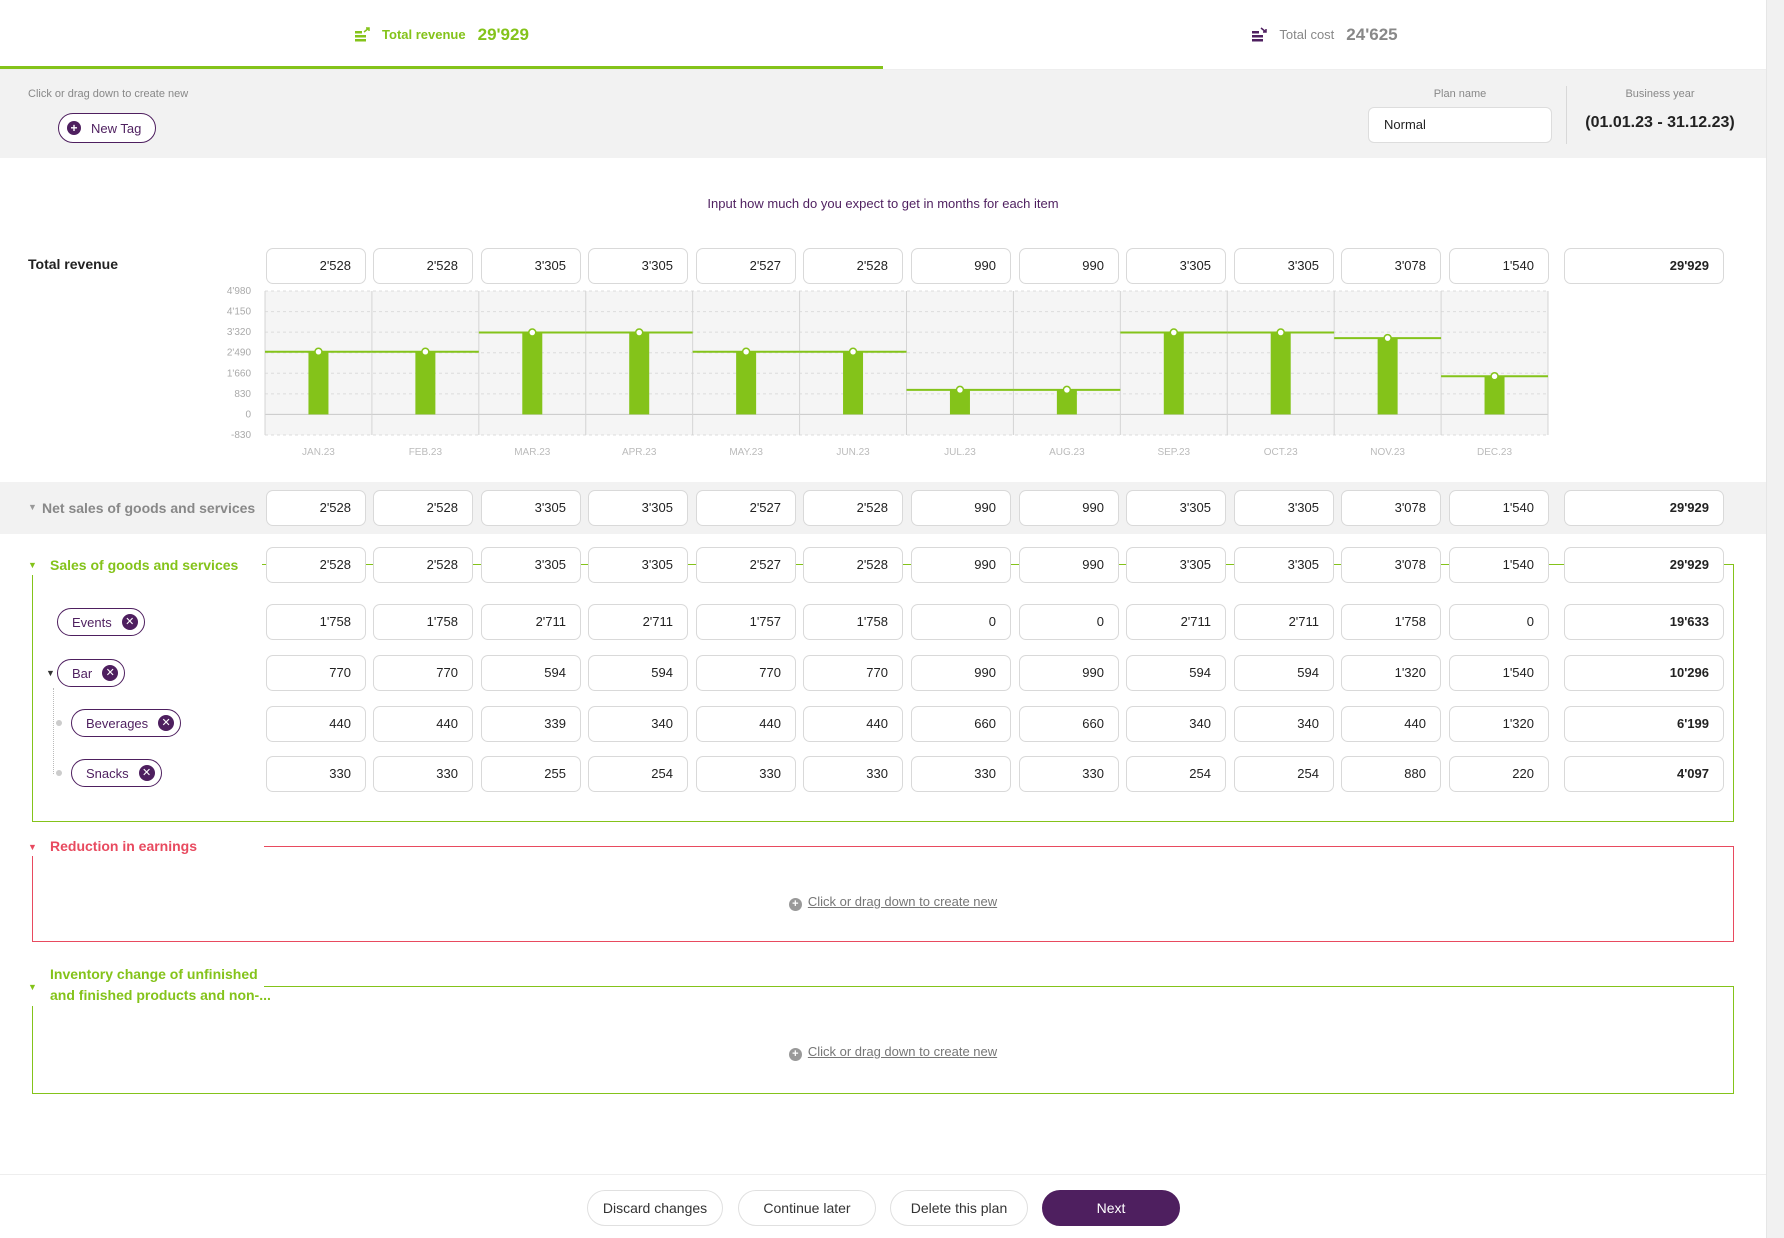  Describe the element at coordinates (316, 622) in the screenshot. I see `month-input-jan-23: 1'758` at that location.